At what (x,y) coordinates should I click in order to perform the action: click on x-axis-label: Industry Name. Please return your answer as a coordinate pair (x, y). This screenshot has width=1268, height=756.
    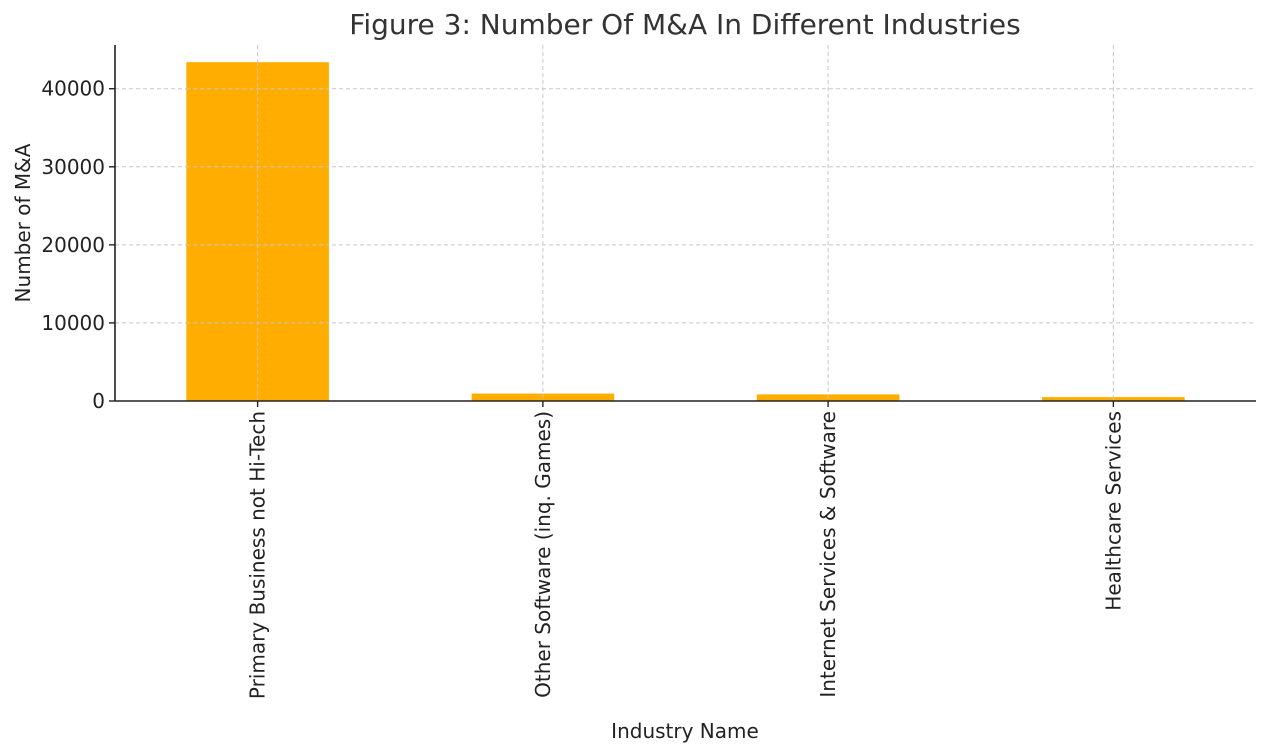
    Looking at the image, I should click on (685, 731).